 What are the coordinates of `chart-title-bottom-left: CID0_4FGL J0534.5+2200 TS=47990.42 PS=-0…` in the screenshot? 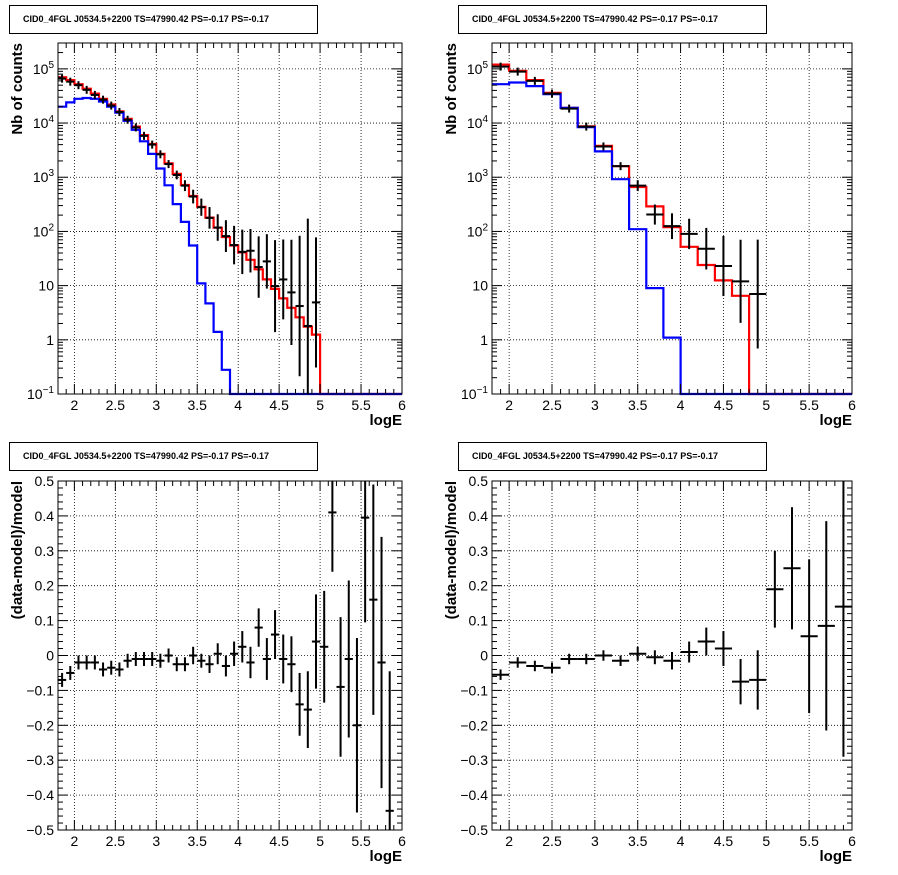 It's located at (163, 456).